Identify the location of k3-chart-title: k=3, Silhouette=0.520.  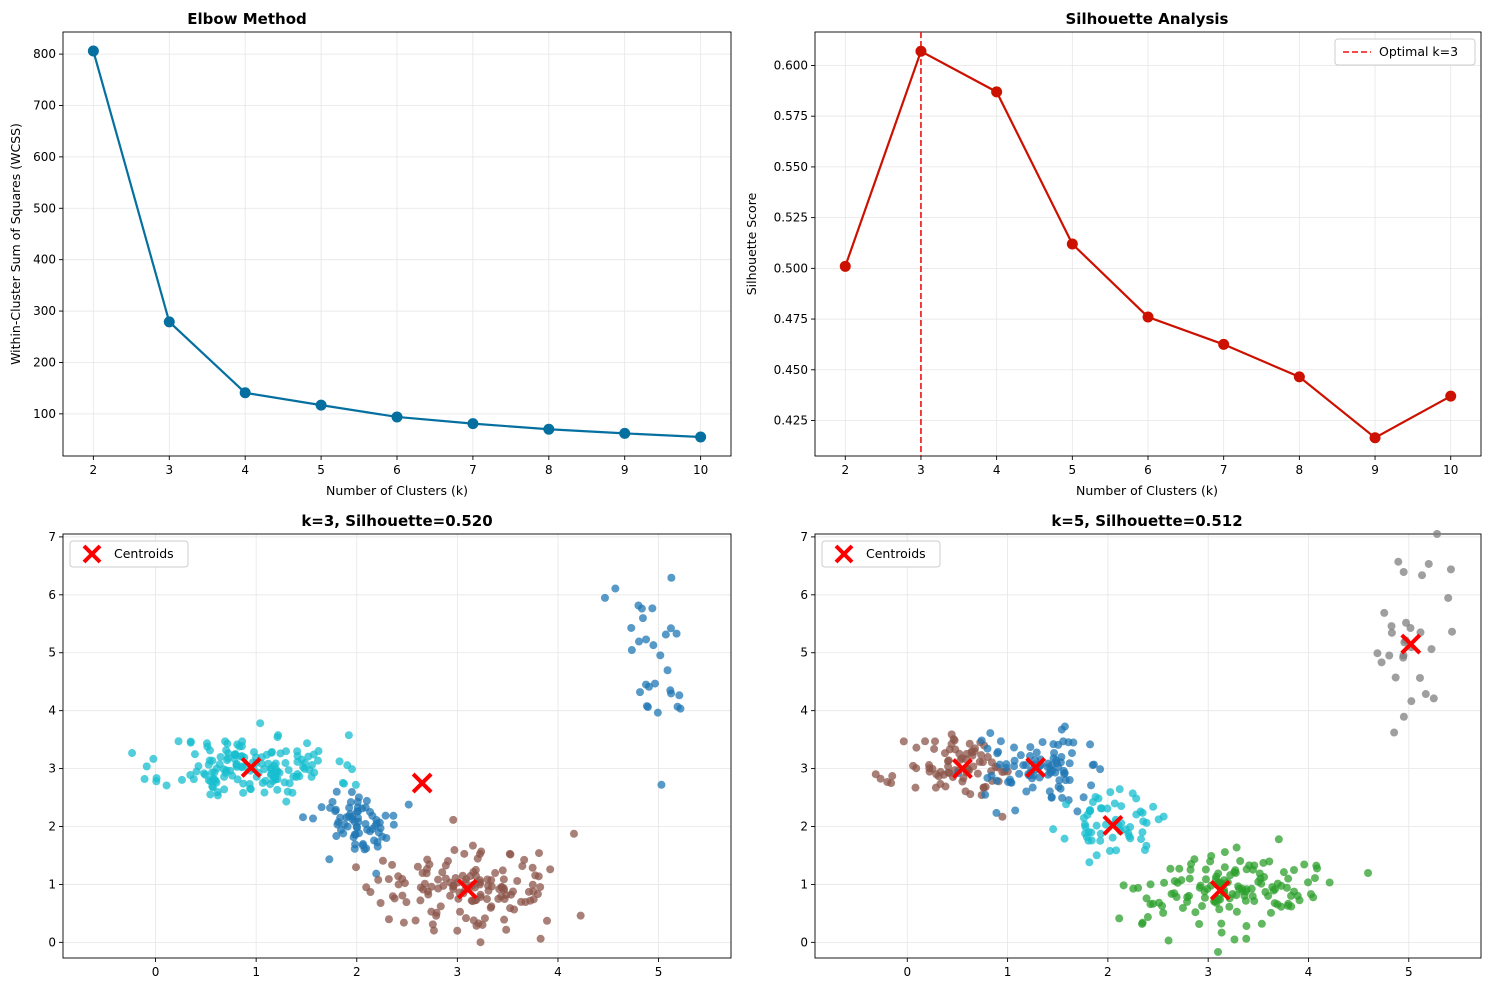
(396, 521).